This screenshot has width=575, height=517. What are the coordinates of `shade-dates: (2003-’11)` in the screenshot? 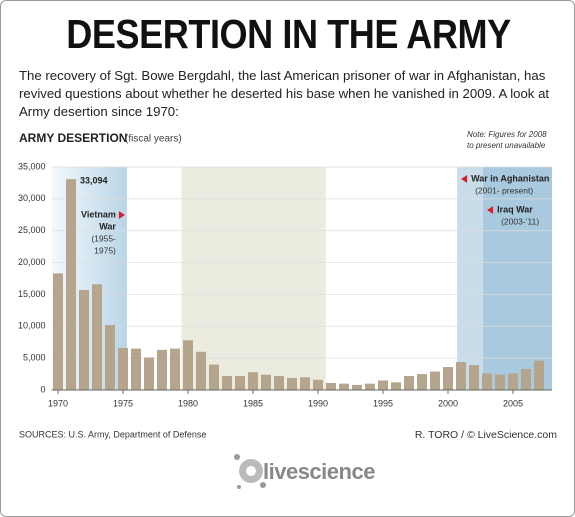 It's located at (520, 221).